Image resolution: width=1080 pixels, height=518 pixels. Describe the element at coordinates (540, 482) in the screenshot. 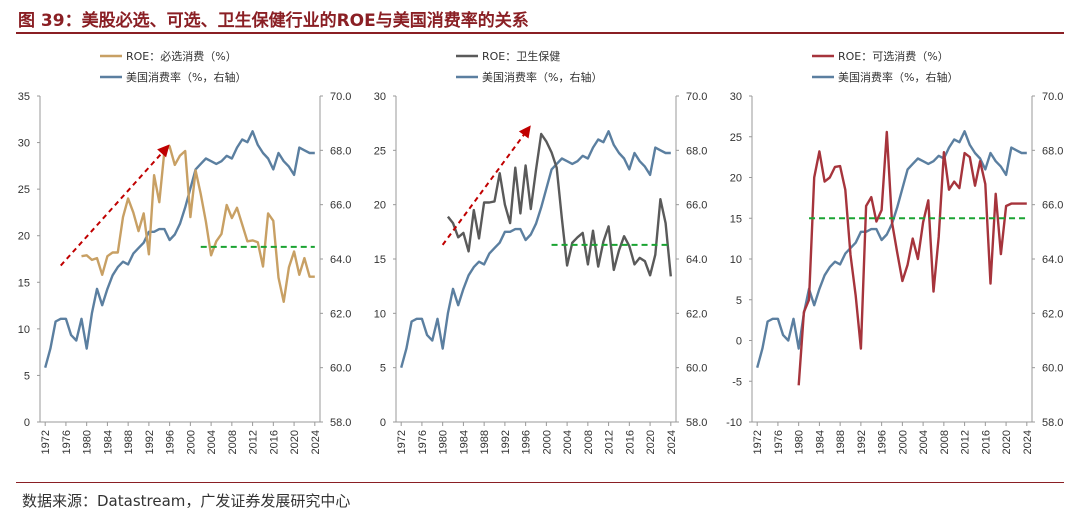

I see `source-rule` at that location.